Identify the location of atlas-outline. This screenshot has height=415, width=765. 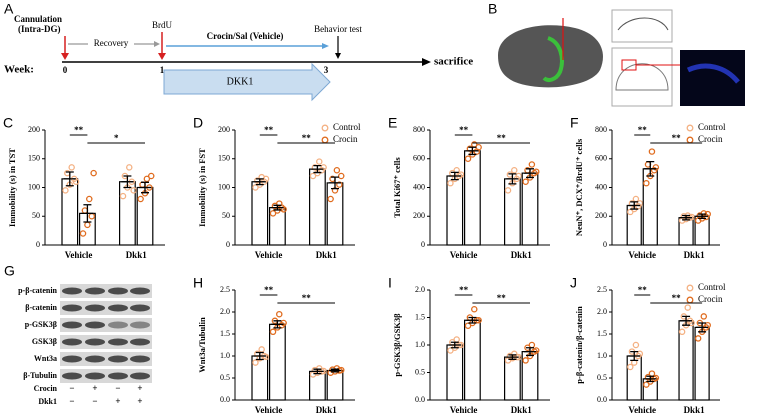
(643, 24).